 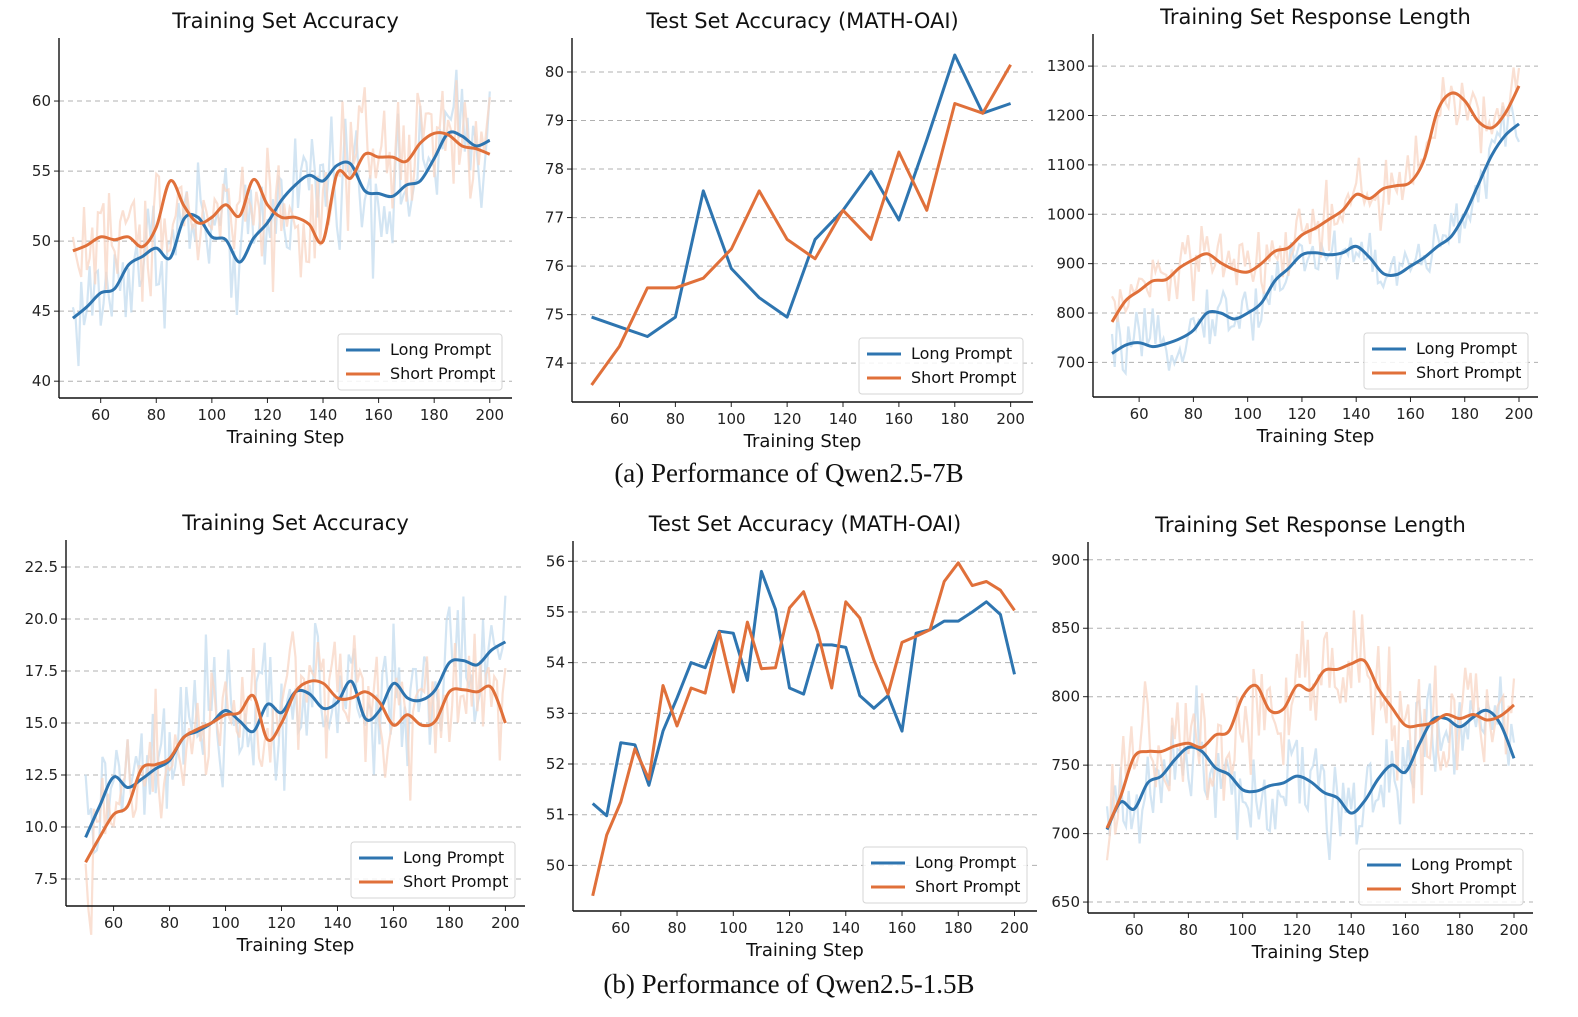 I want to click on y-tick-label: 22.5, so click(x=41, y=567).